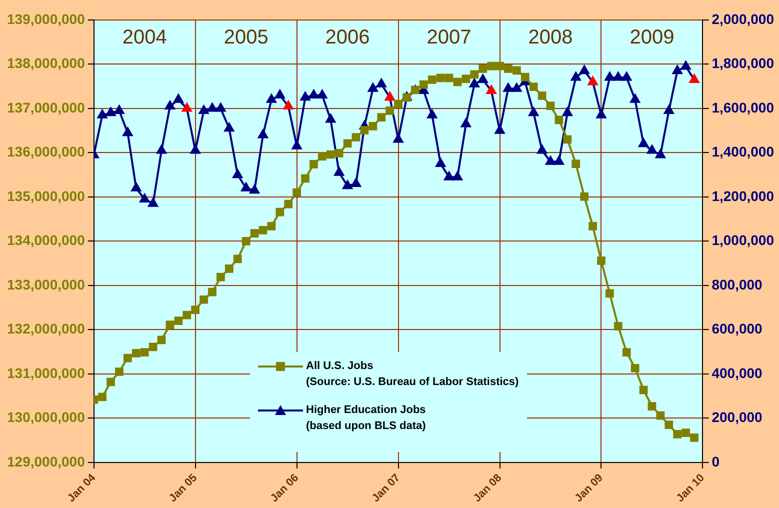 This screenshot has width=779, height=508. Describe the element at coordinates (366, 410) in the screenshot. I see `legend-label: Higher Education Jobs` at that location.